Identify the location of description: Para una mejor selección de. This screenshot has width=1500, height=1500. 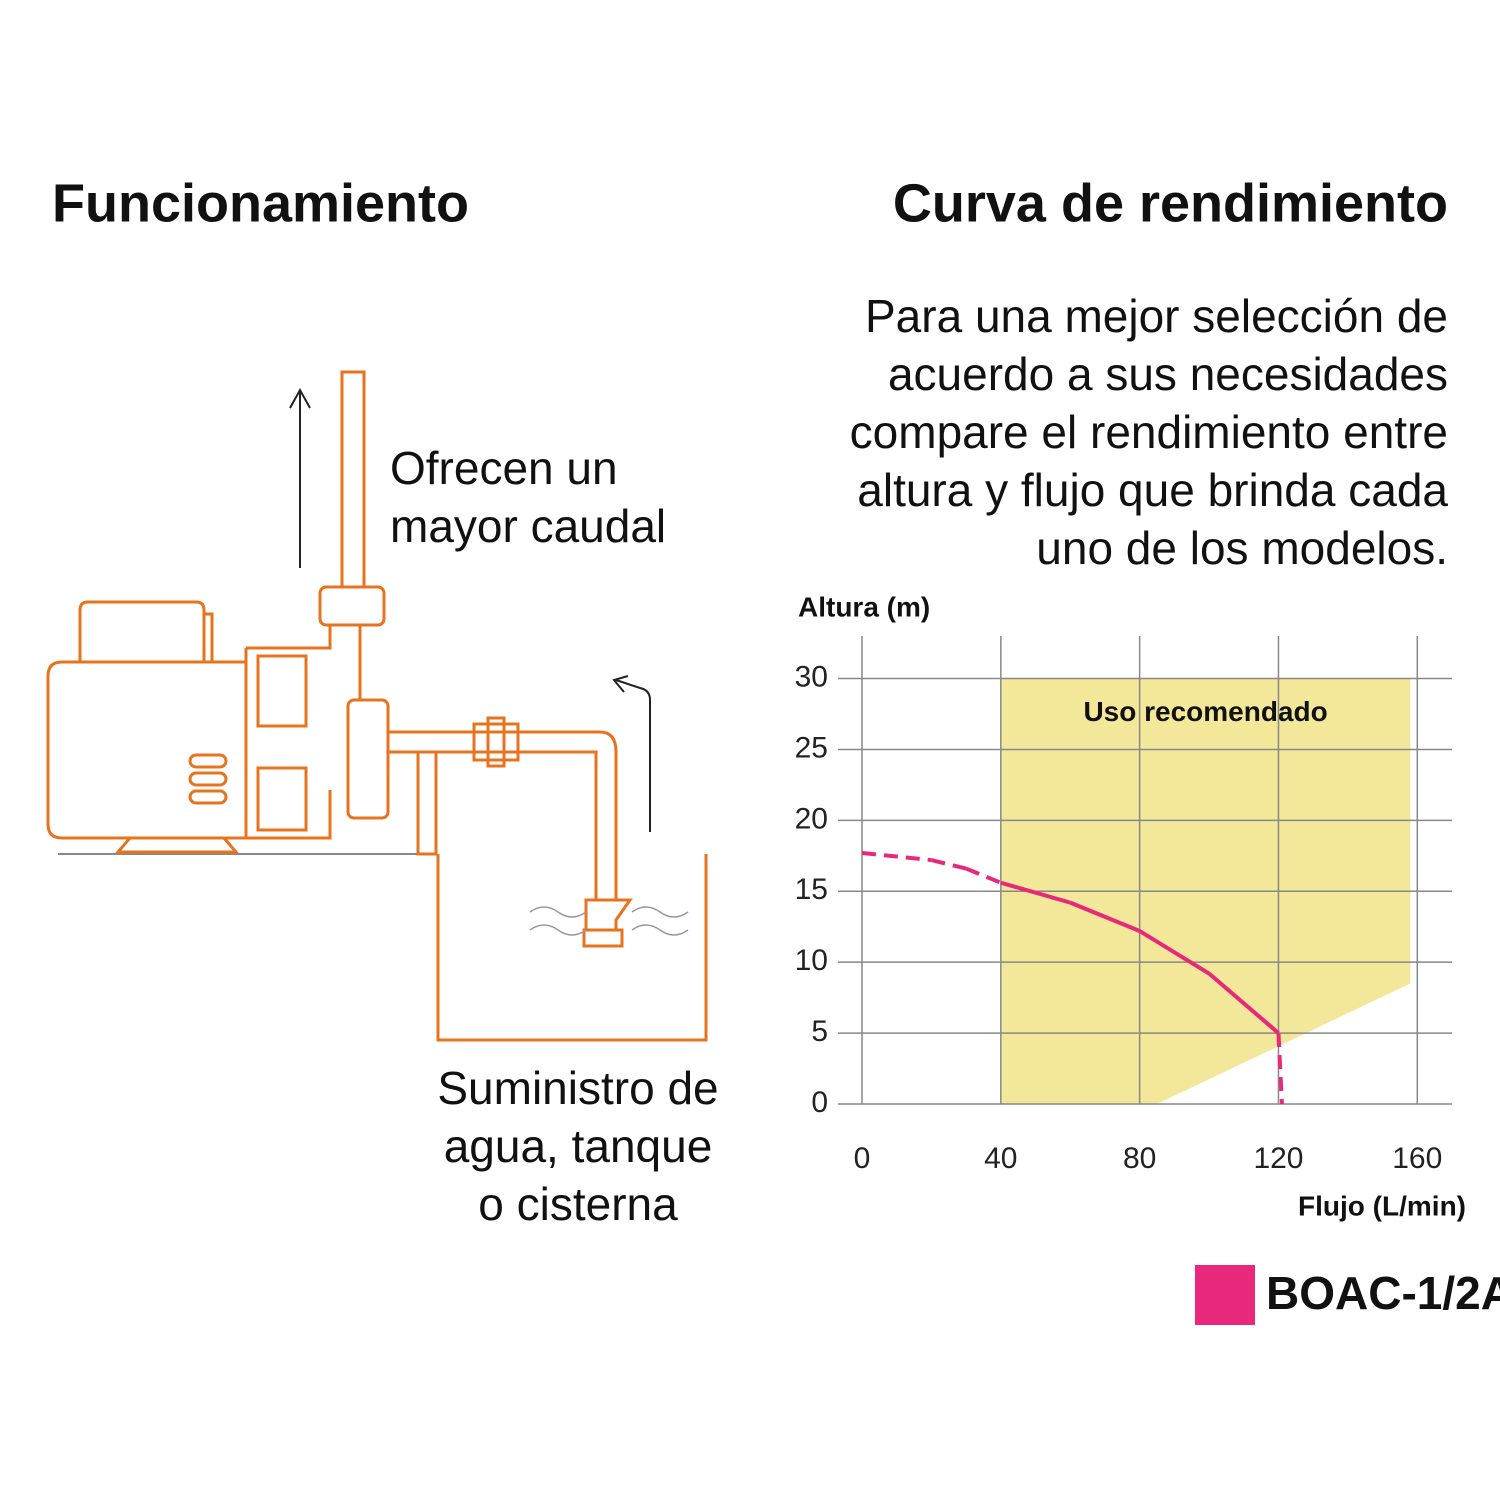
(1156, 316).